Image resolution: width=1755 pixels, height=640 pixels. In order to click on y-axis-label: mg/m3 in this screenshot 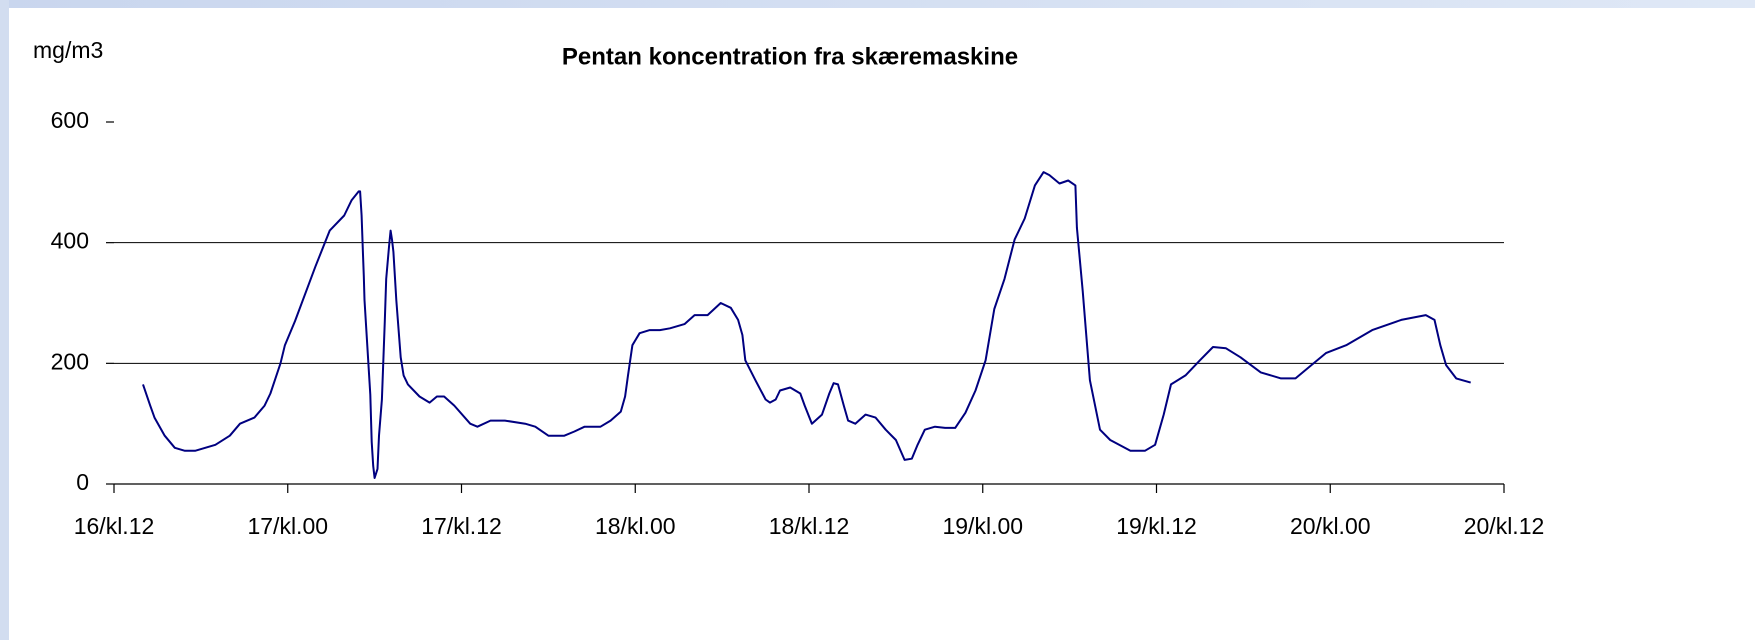, I will do `click(68, 50)`.